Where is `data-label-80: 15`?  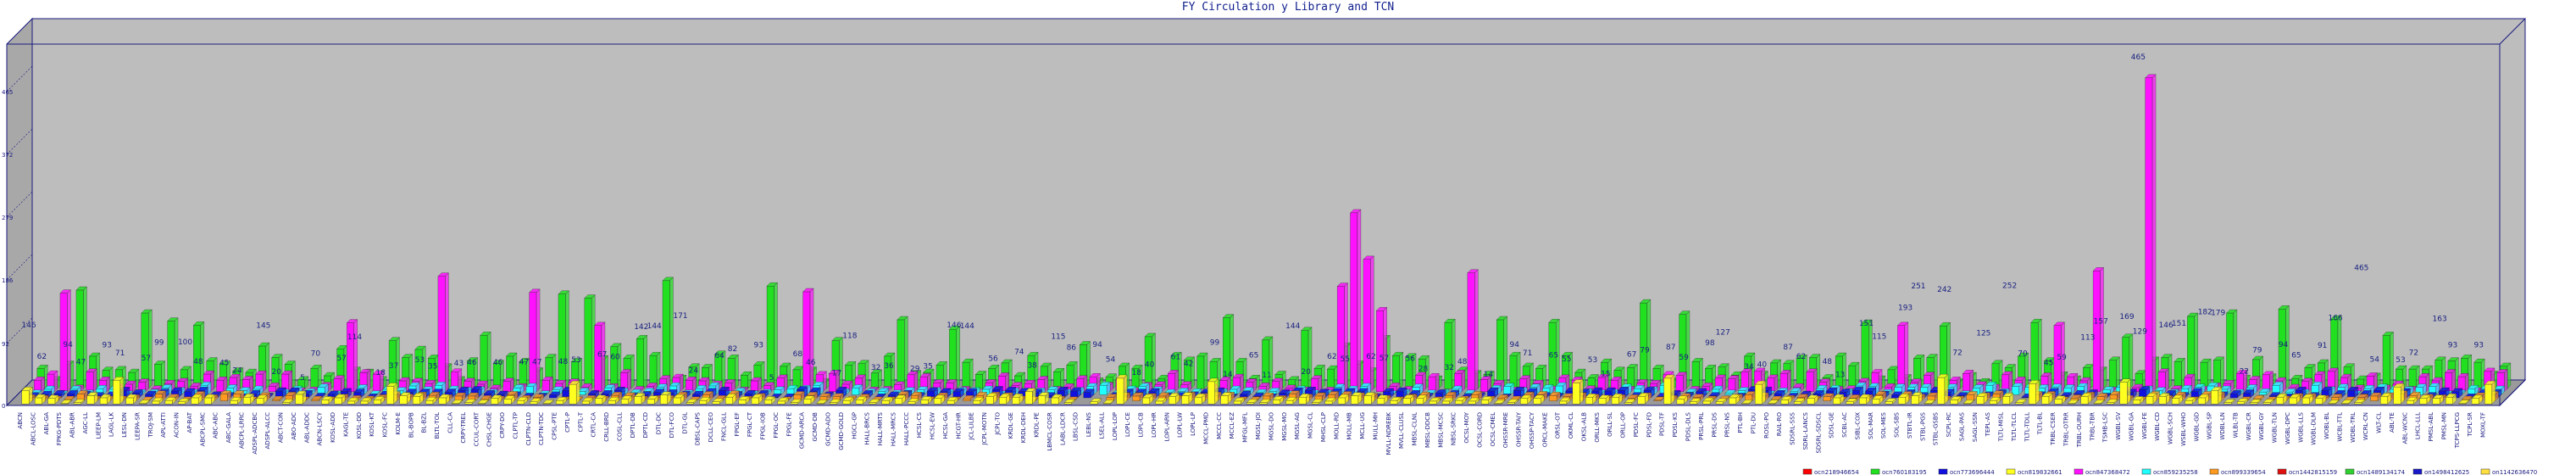 data-label-80: 15 is located at coordinates (1605, 374).